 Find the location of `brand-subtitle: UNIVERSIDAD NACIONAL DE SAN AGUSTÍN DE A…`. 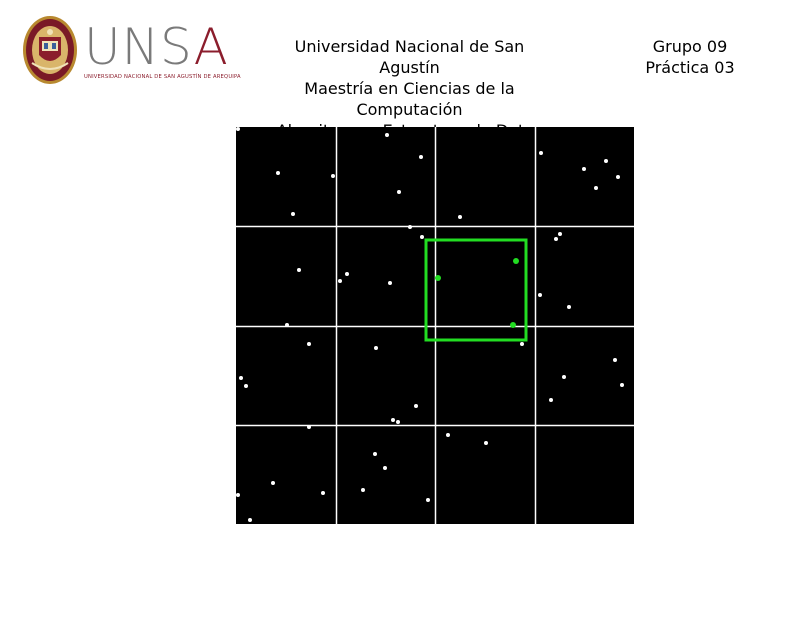

brand-subtitle: UNIVERSIDAD NACIONAL DE SAN AGUSTÍN DE A… is located at coordinates (162, 76).